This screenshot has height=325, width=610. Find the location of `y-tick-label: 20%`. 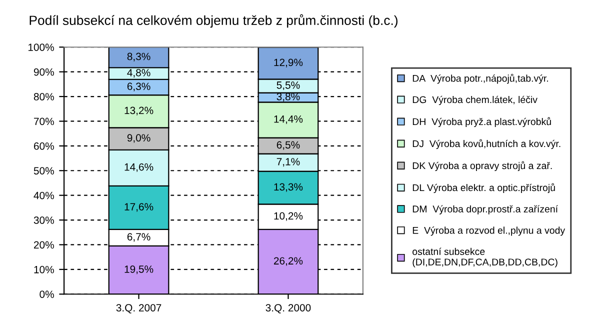

y-tick-label: 20% is located at coordinates (44, 245).